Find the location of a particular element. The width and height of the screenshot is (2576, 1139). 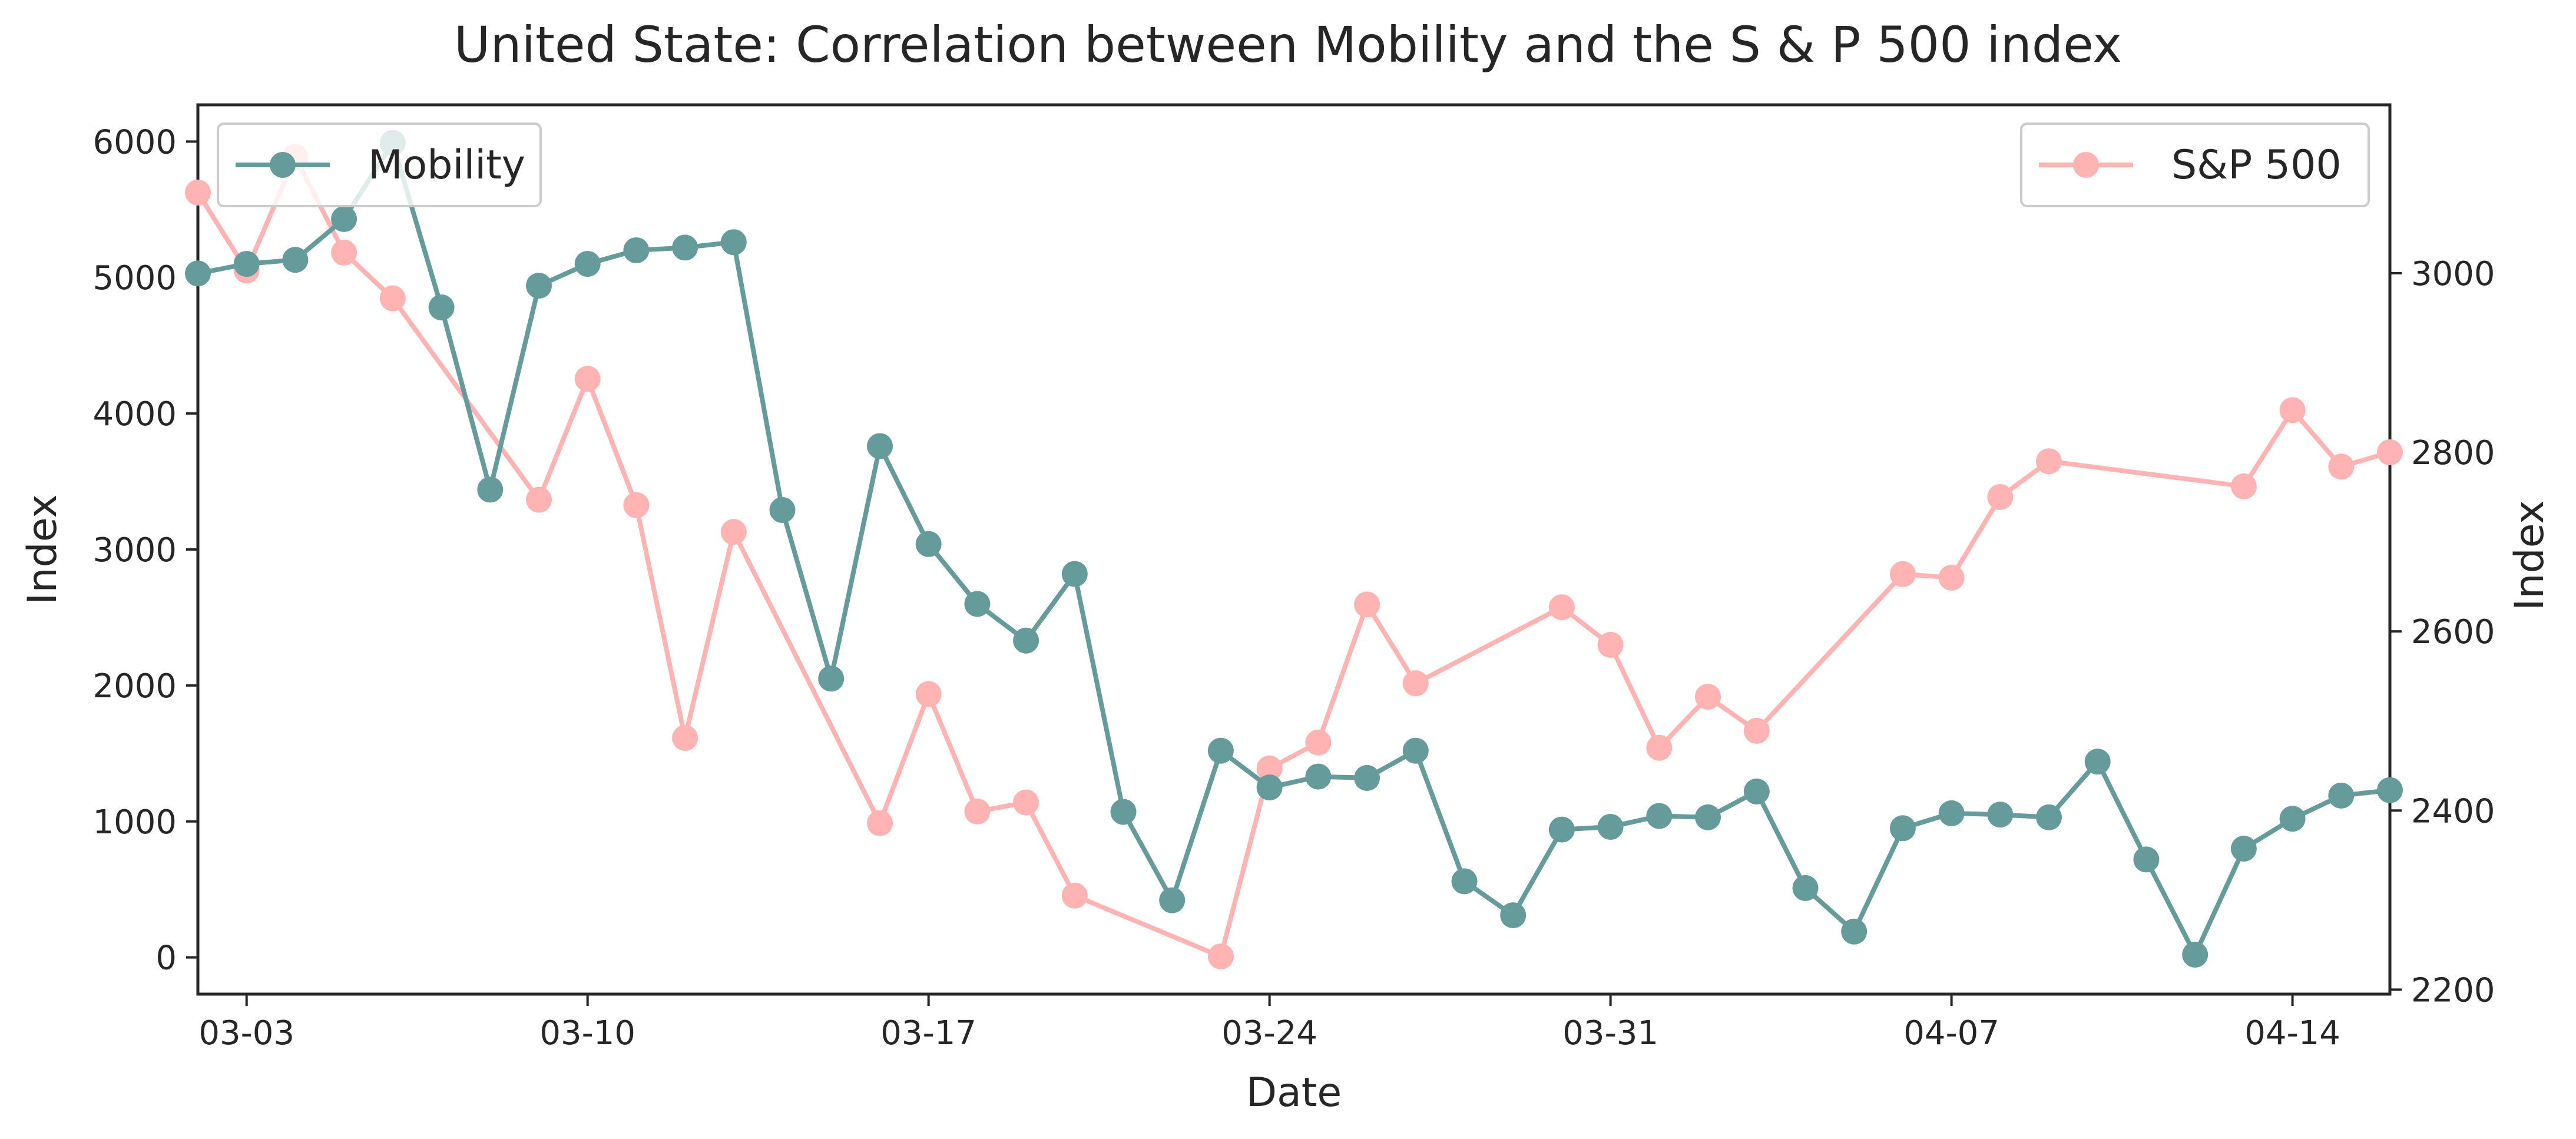

x-axis: 03-03 03-10 03-17 03-24 03-31 04-07 04-14 is located at coordinates (1269, 1023).